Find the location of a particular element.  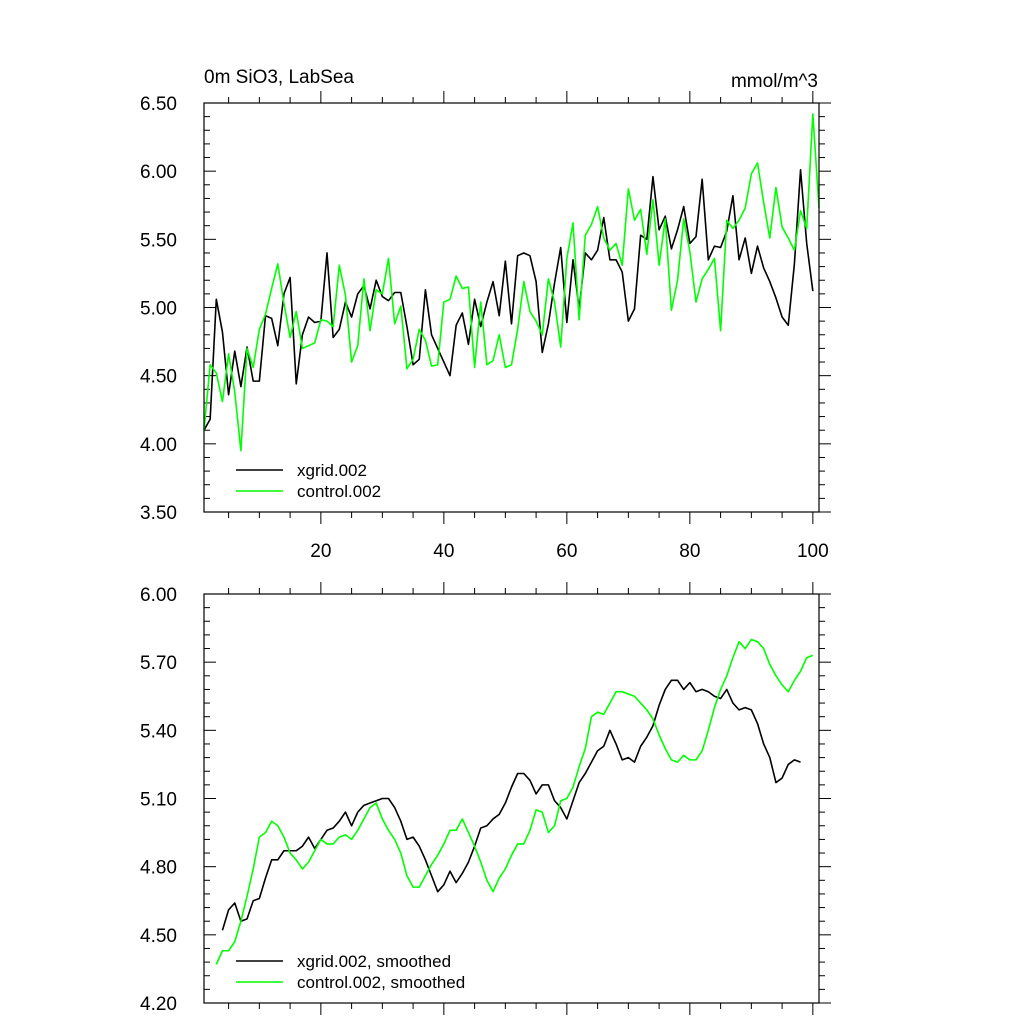

bottom-series-line-xgrid-002-smoothed is located at coordinates (511, 805).